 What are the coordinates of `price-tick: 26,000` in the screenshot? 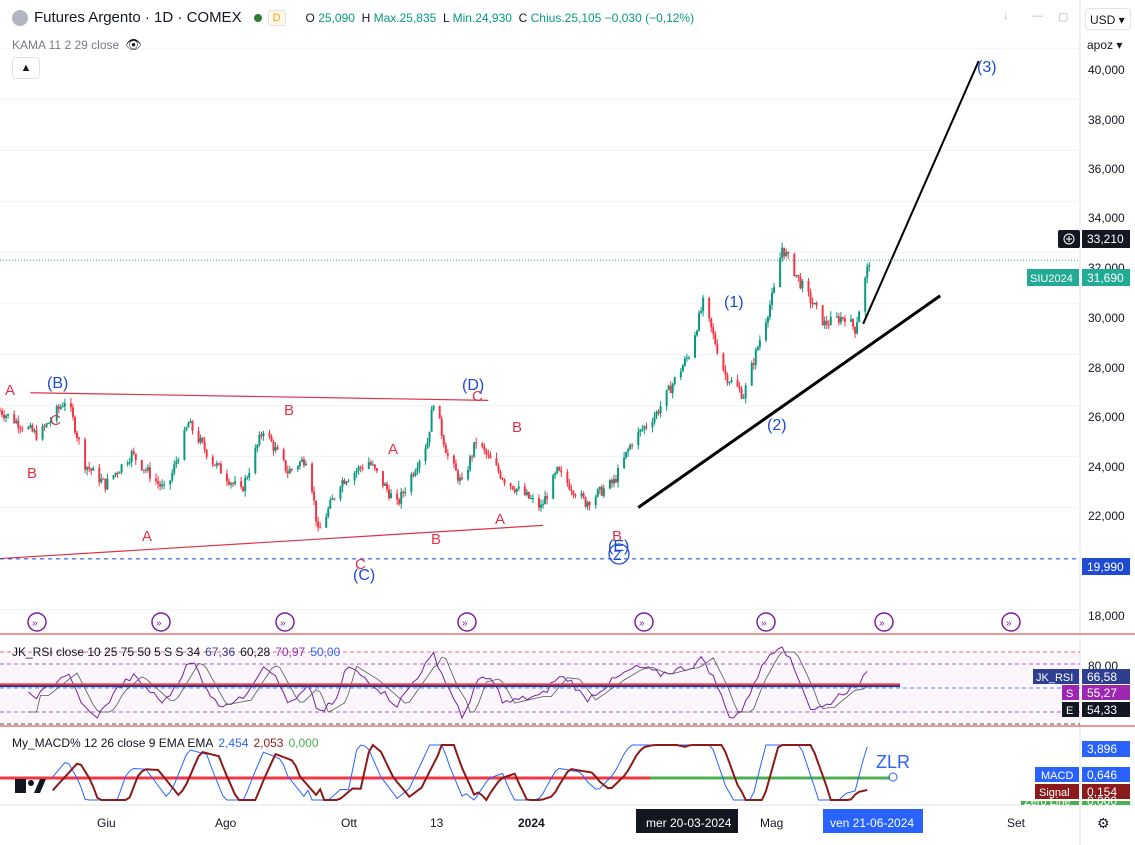 It's located at (1106, 417).